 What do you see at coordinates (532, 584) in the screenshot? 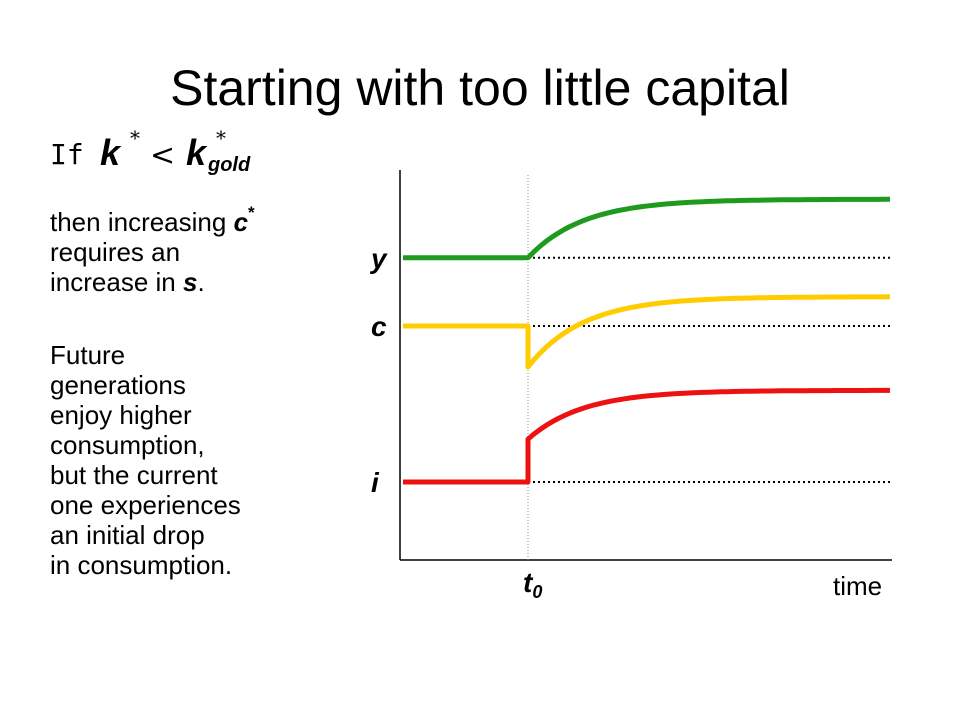
I see `shock-time-label: t0` at bounding box center [532, 584].